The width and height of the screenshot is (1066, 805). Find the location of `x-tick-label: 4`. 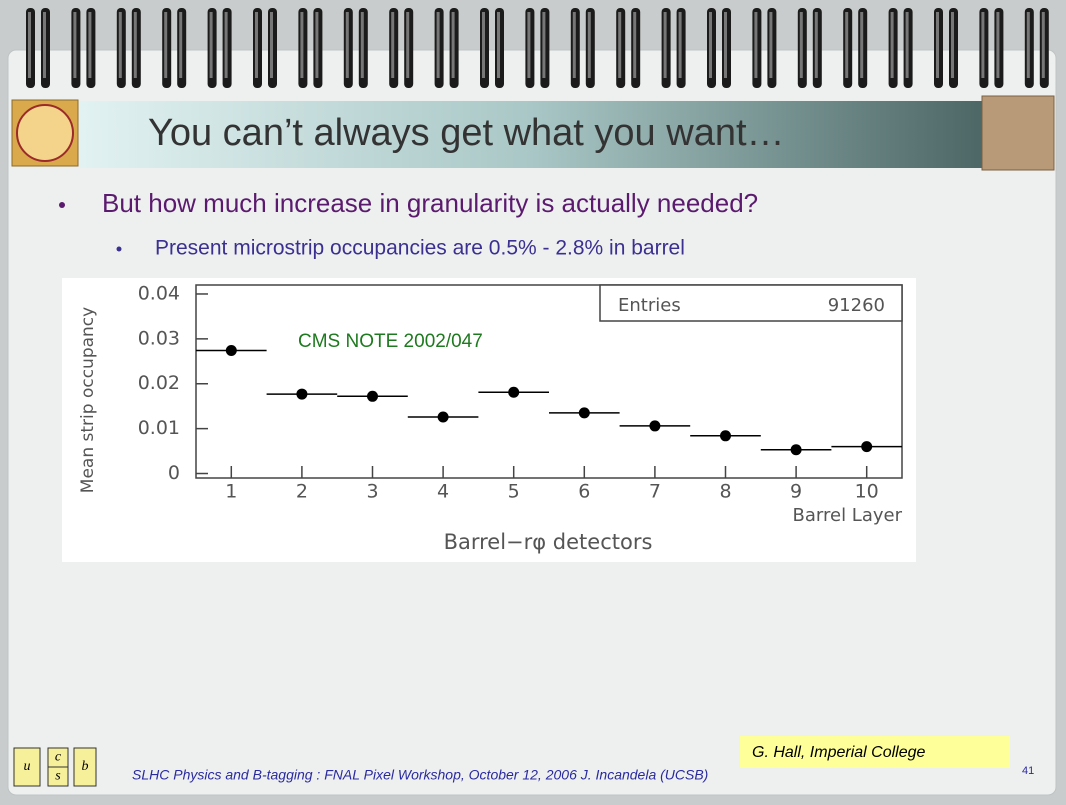

x-tick-label: 4 is located at coordinates (443, 492).